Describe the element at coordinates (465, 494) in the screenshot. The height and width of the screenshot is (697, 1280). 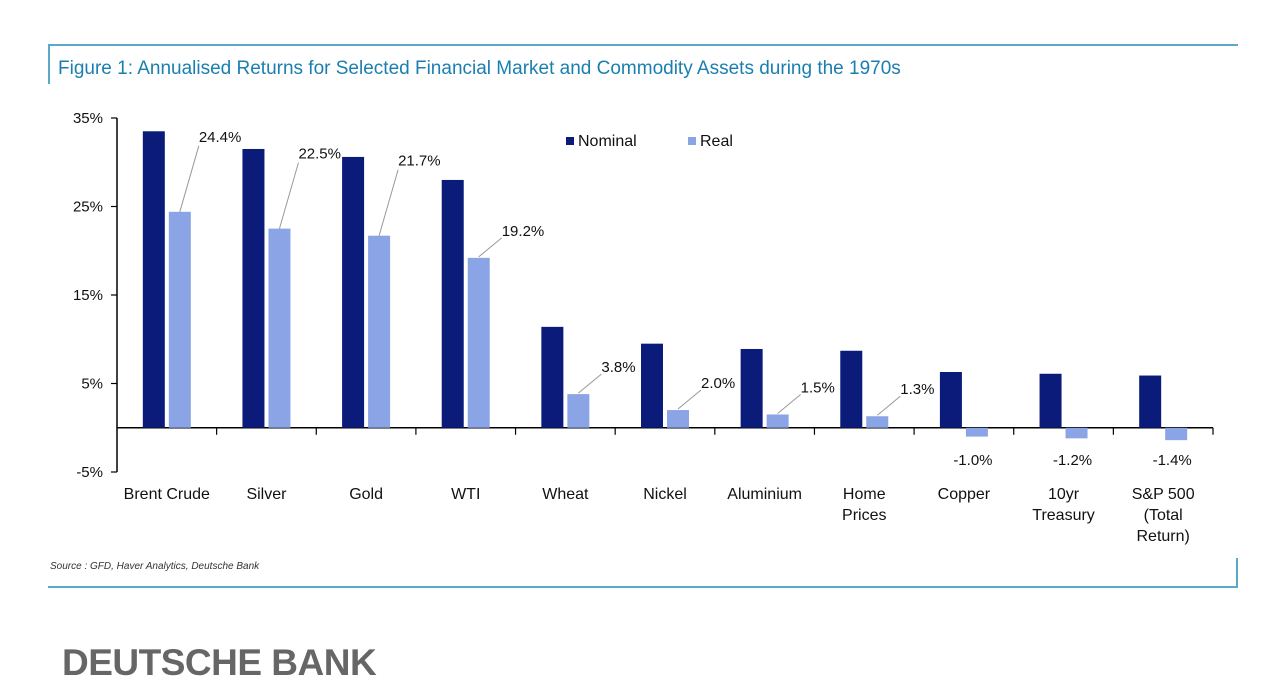
I see `category-label: WTI` at that location.